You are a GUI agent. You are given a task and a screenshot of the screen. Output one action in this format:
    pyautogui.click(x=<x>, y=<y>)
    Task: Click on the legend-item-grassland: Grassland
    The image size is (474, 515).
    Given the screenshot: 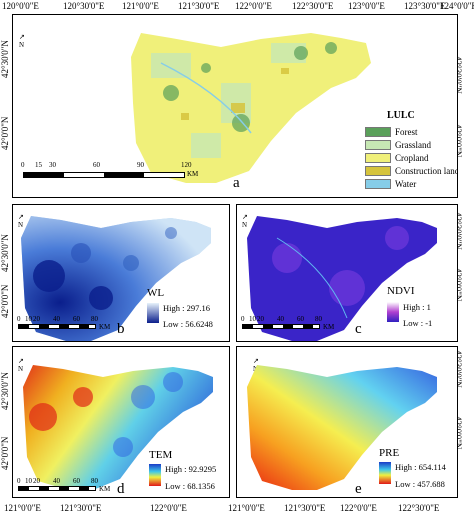 What is the action you would take?
    pyautogui.click(x=411, y=144)
    